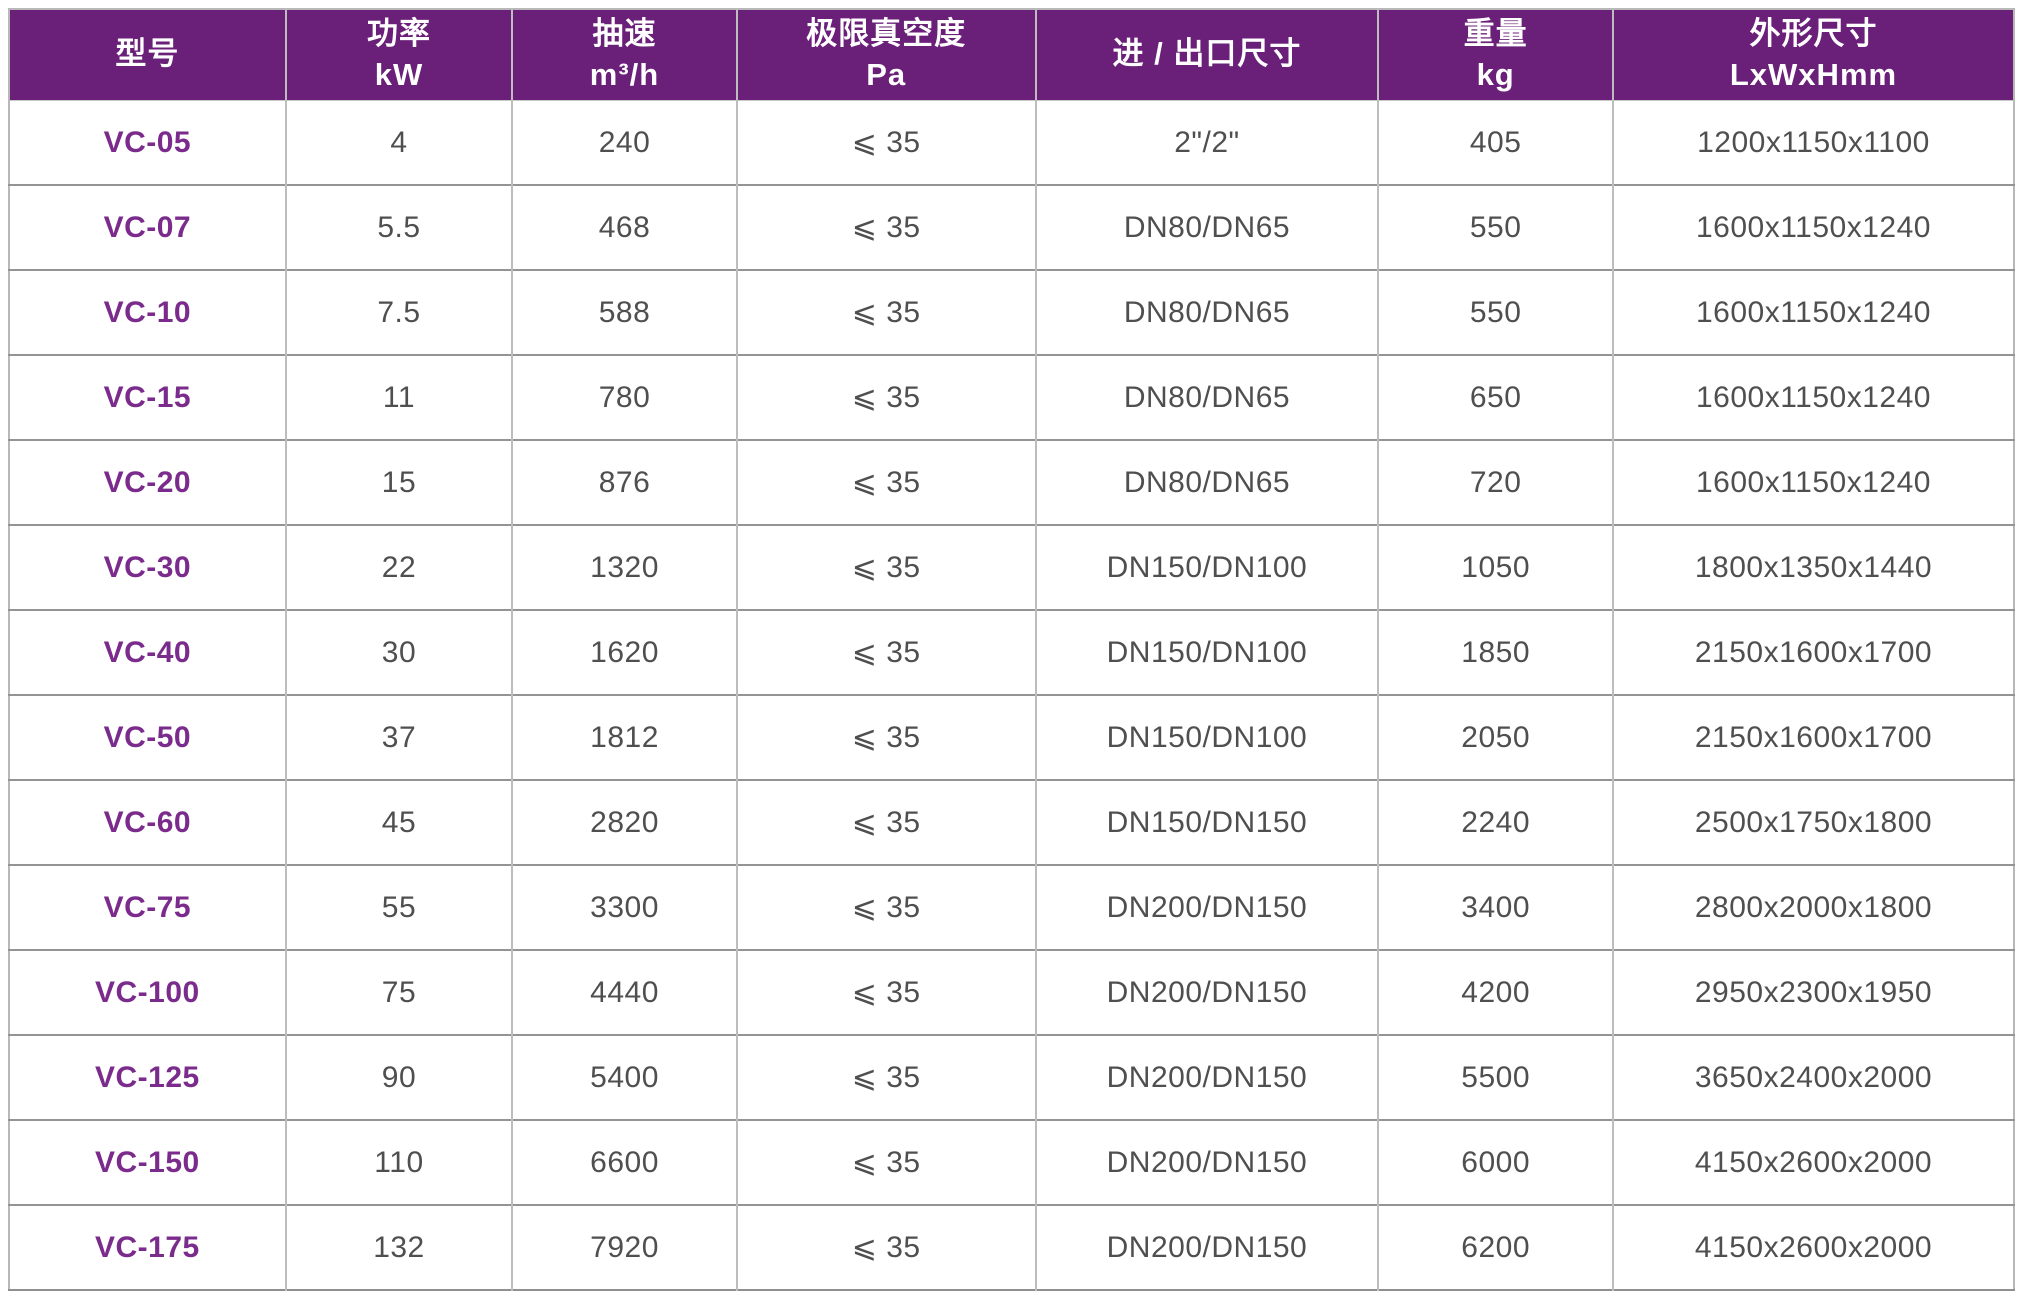 This screenshot has height=1300, width=2023. I want to click on model-cell: VC-10, so click(147, 312).